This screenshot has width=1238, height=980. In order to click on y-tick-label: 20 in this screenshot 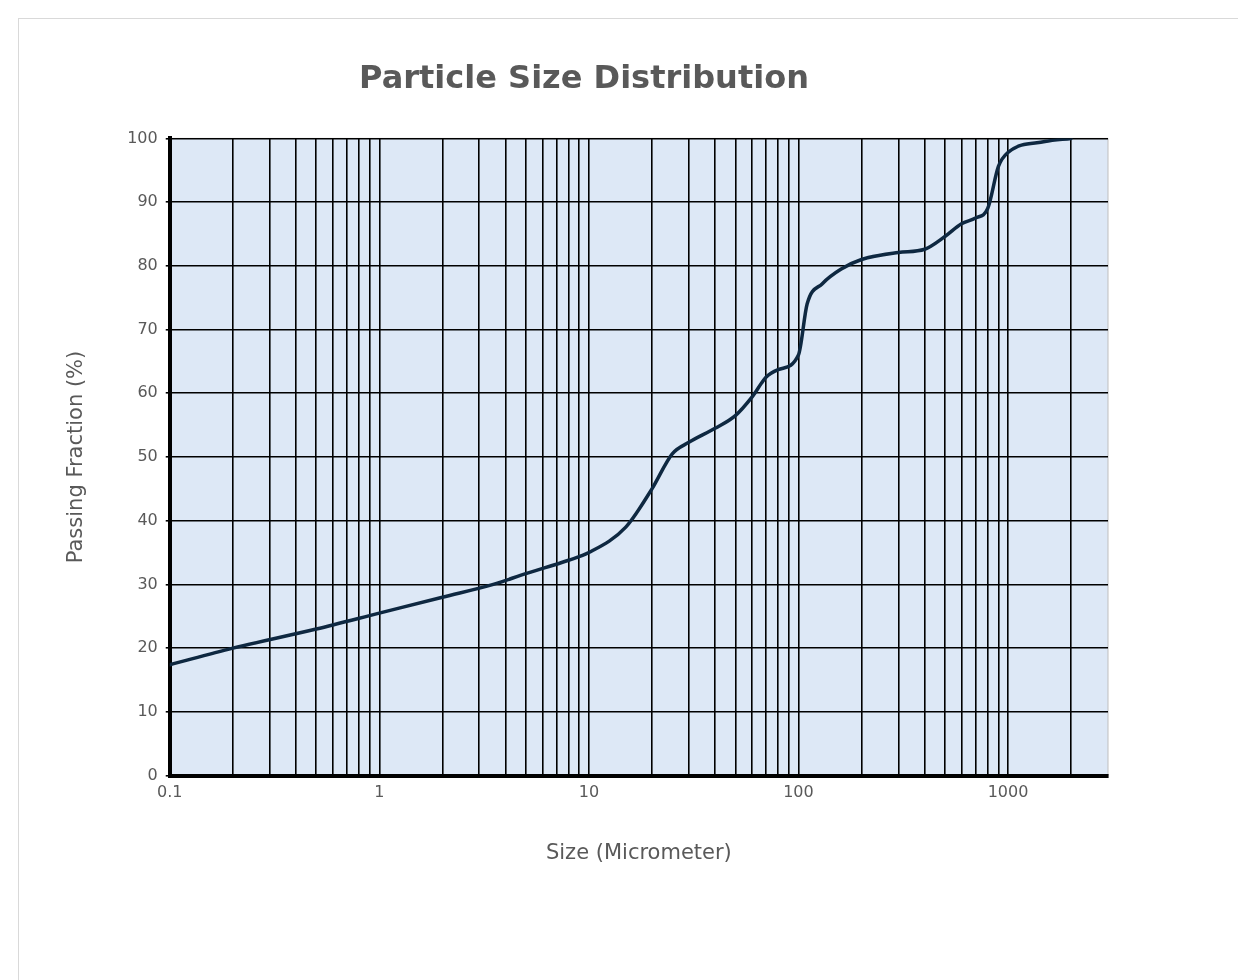, I will do `click(147, 647)`.